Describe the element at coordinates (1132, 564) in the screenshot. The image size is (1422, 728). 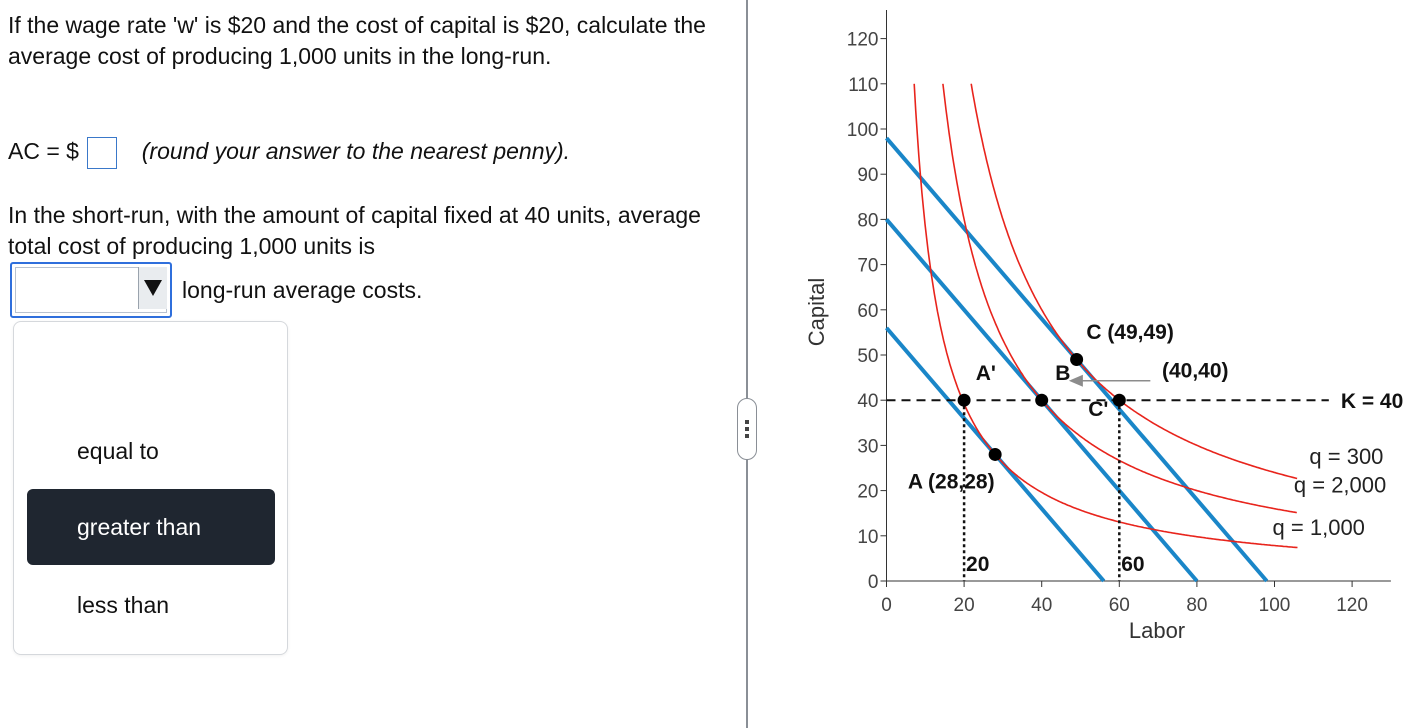
I see `label-labor-60: 60` at that location.